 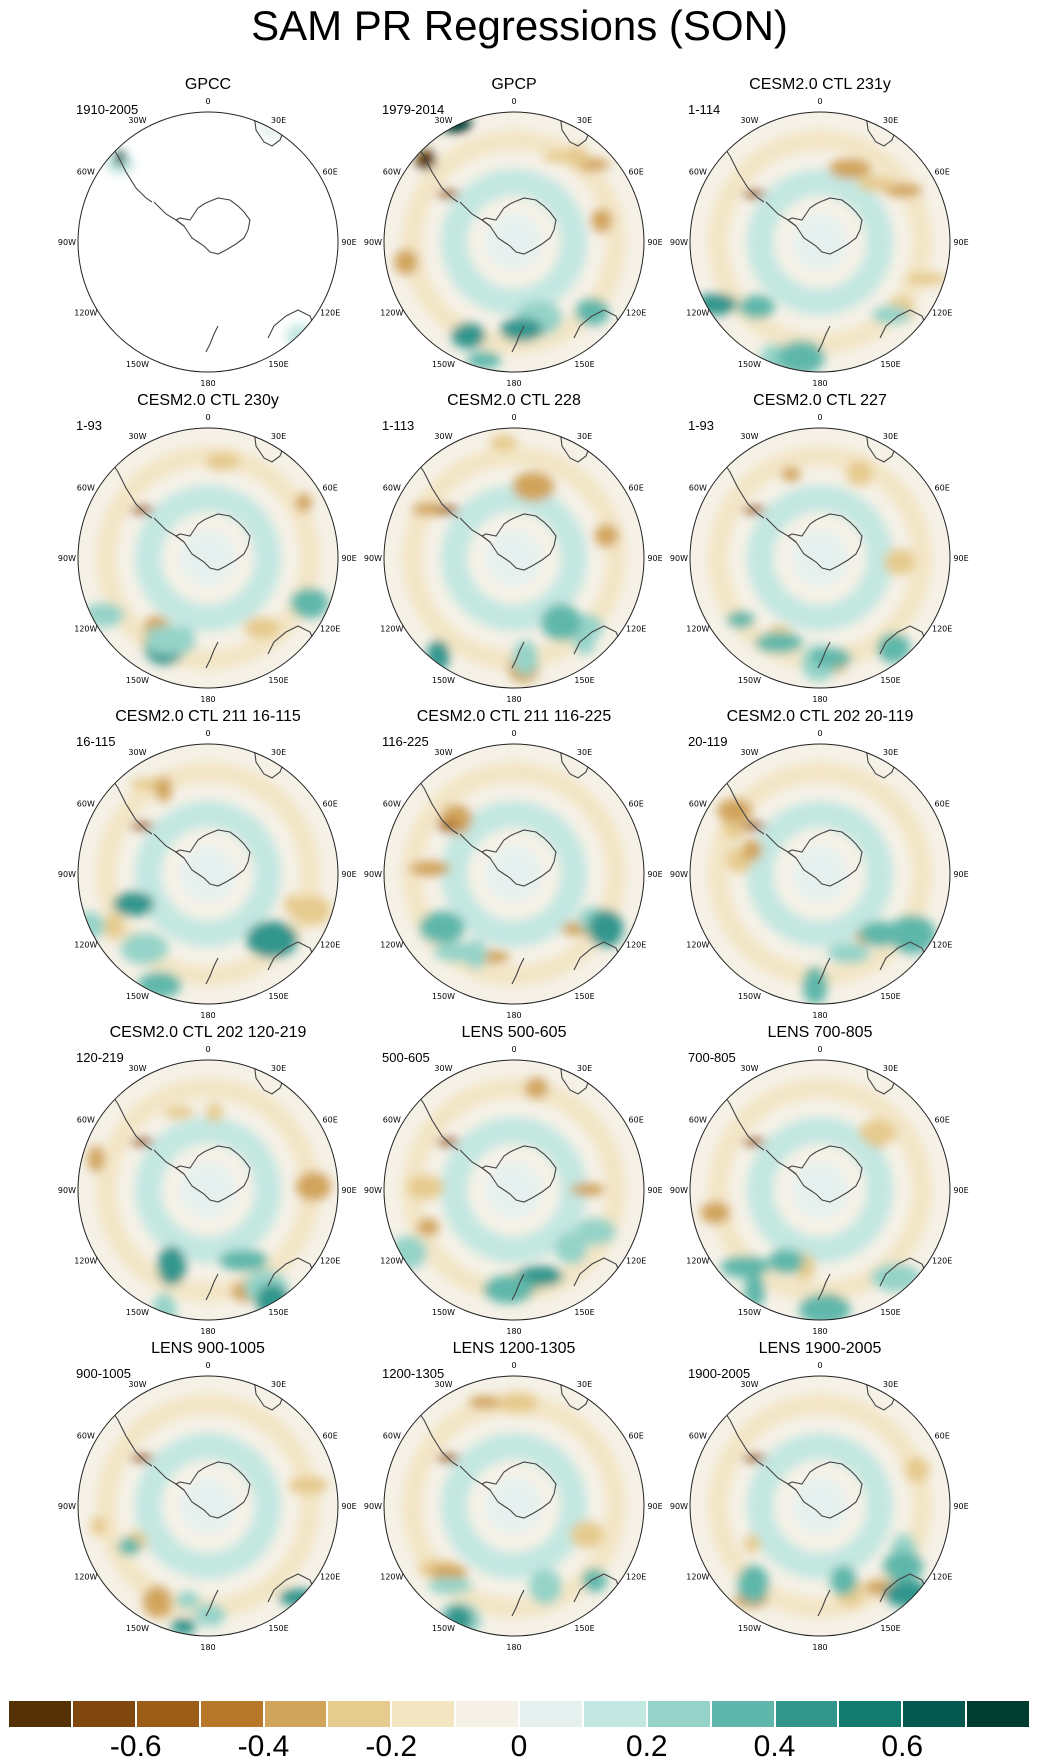 What do you see at coordinates (89, 425) in the screenshot?
I see `panel-period: 1-93` at bounding box center [89, 425].